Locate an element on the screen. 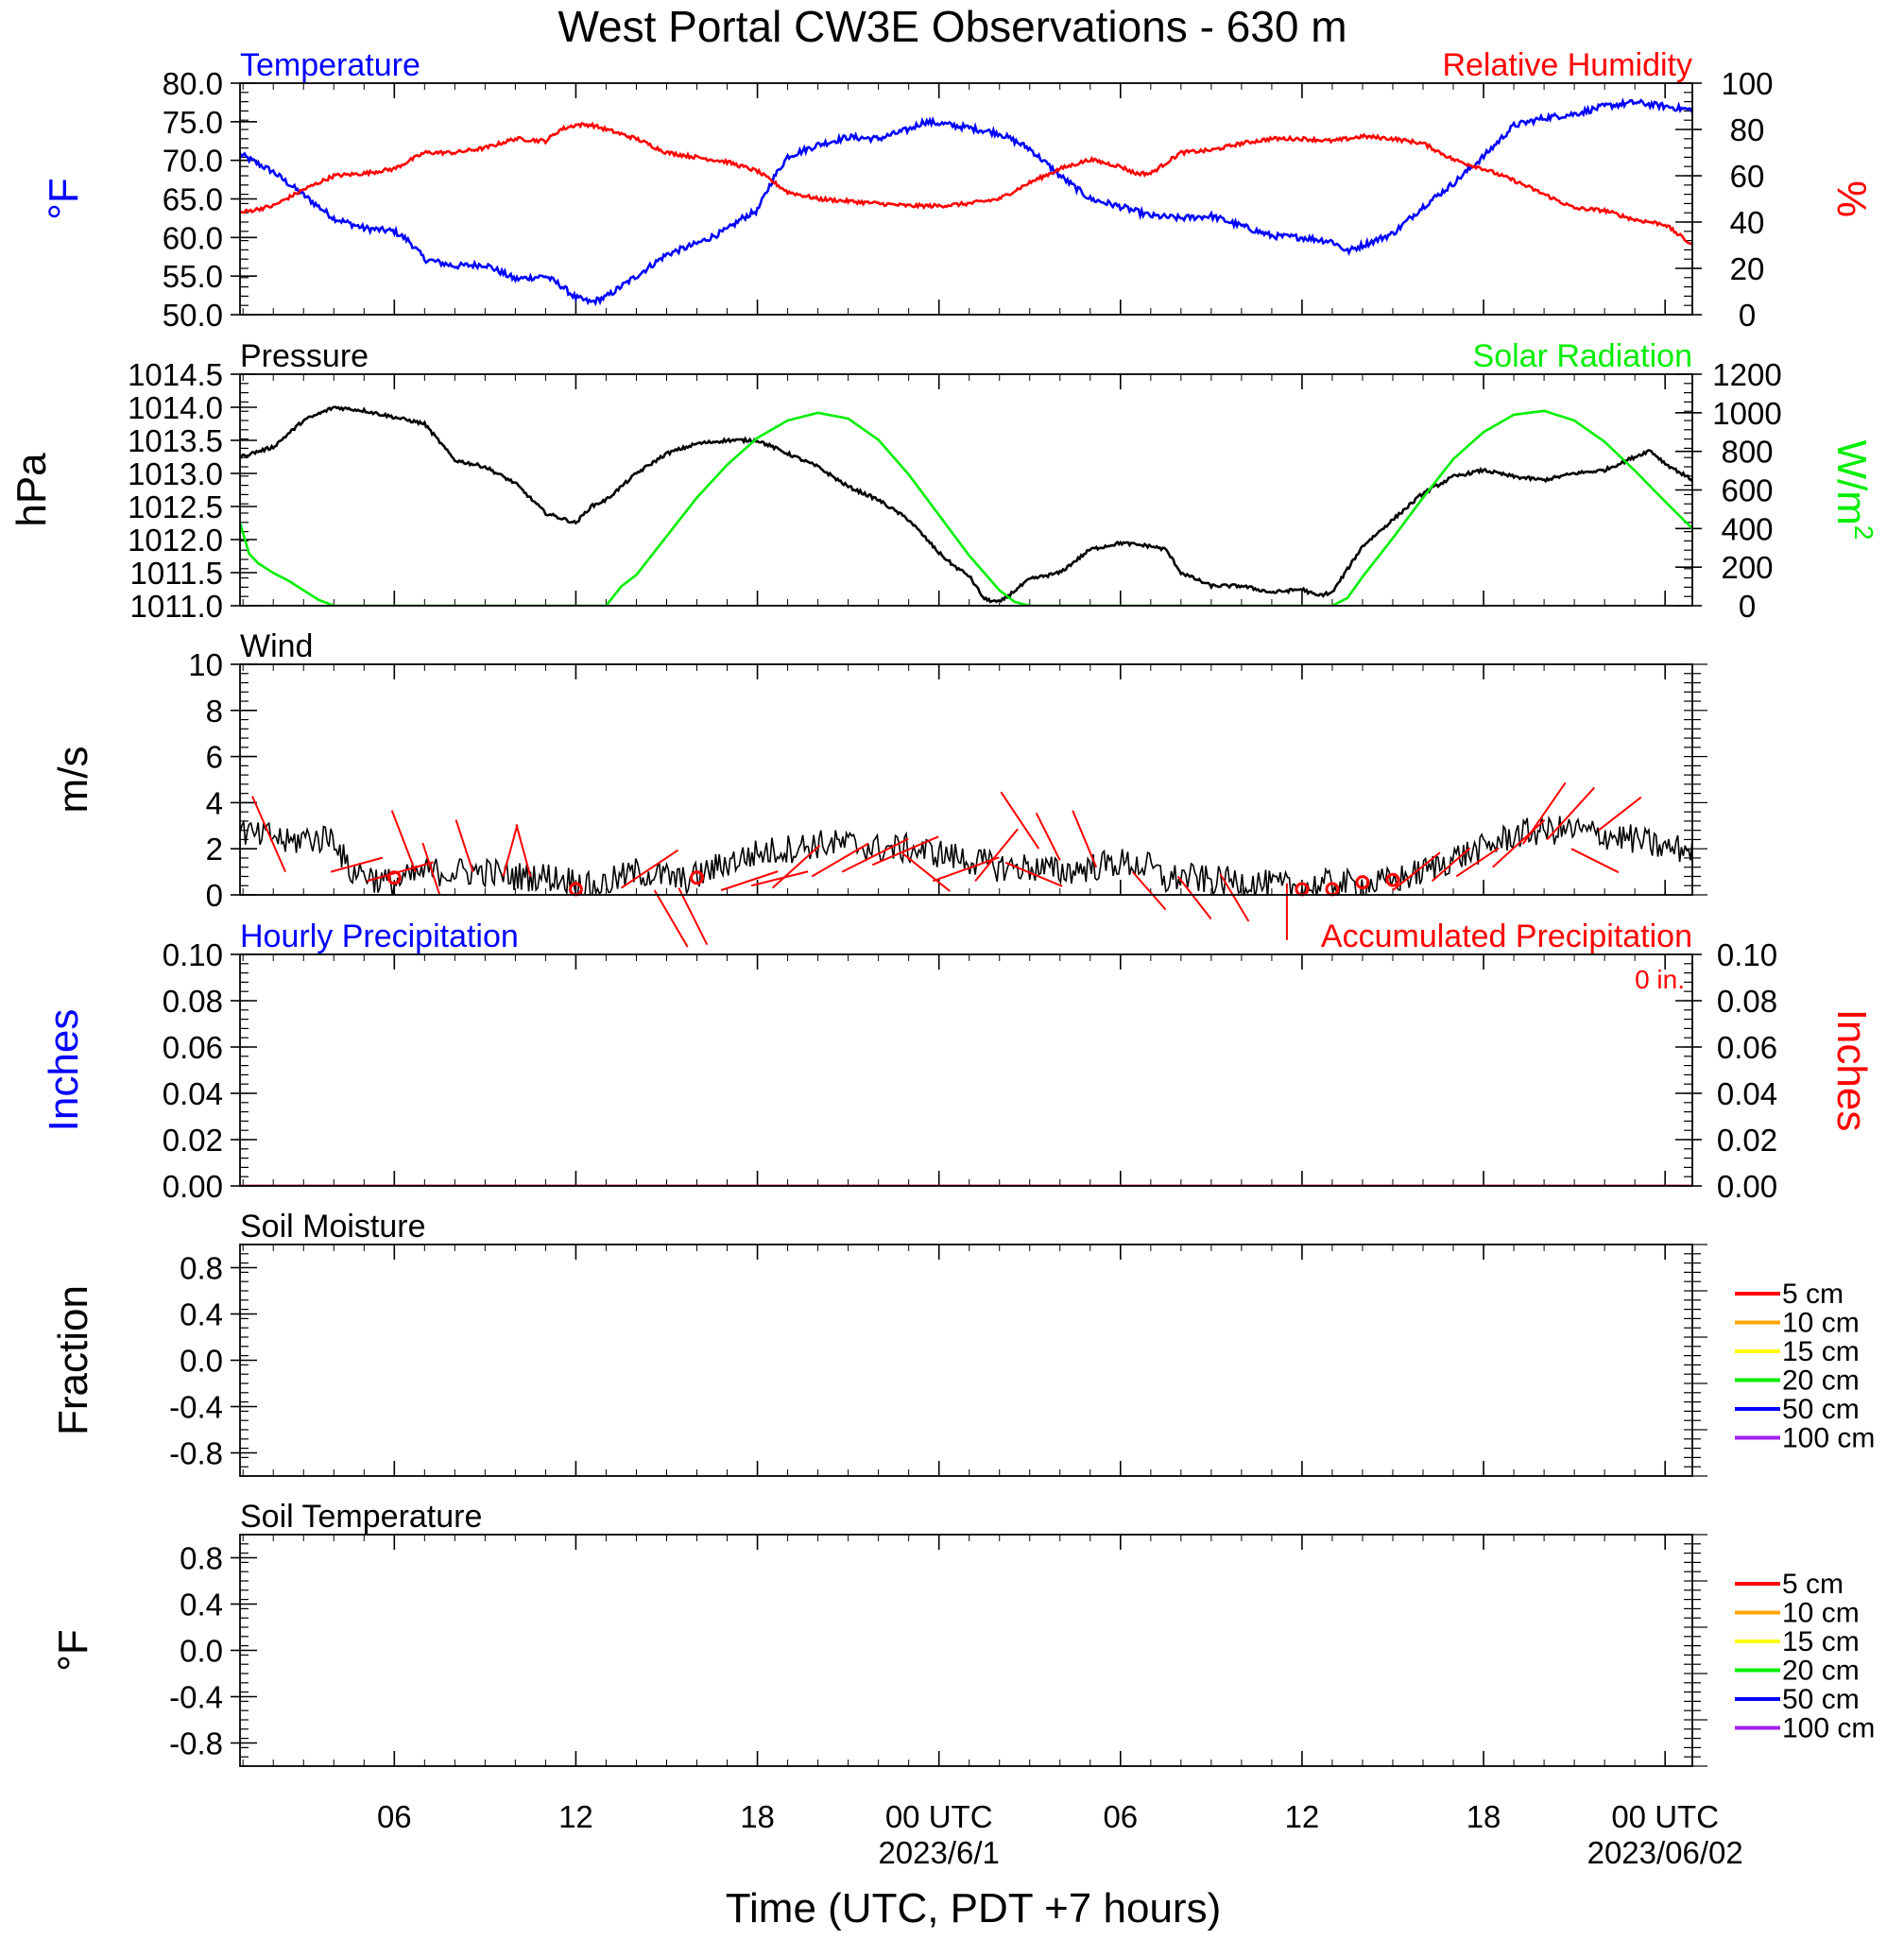  y-tick-label-left: 1014.0 is located at coordinates (175, 407).